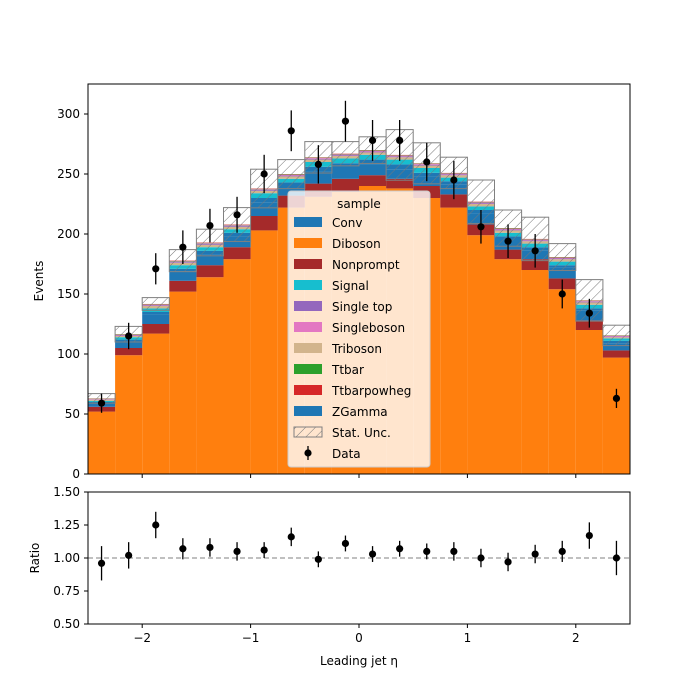 The width and height of the screenshot is (700, 700). What do you see at coordinates (350, 286) in the screenshot?
I see `legend-label: Signal` at bounding box center [350, 286].